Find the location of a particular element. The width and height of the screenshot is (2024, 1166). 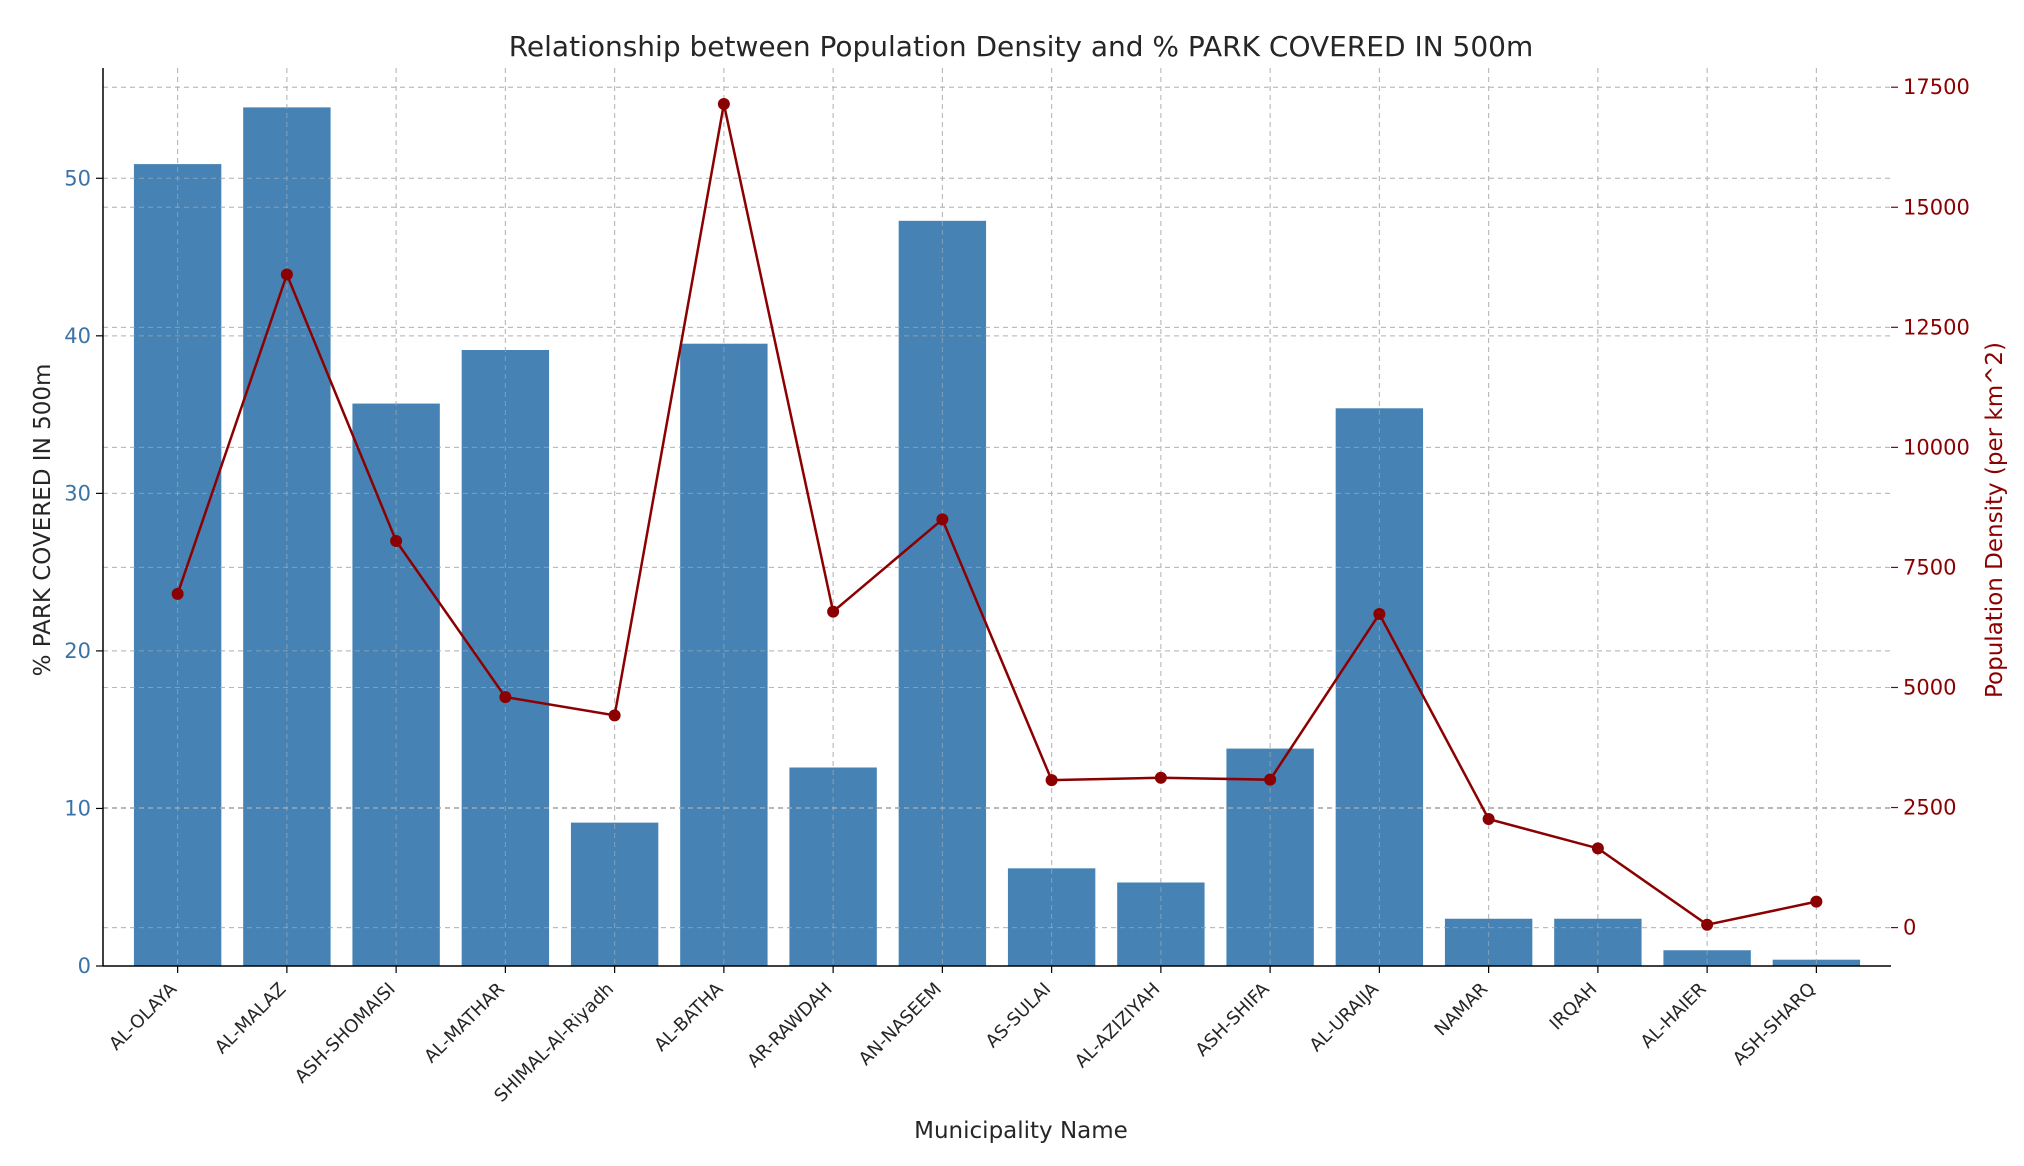

y2-axis-label: Population Density (per km^2) is located at coordinates (1995, 520).